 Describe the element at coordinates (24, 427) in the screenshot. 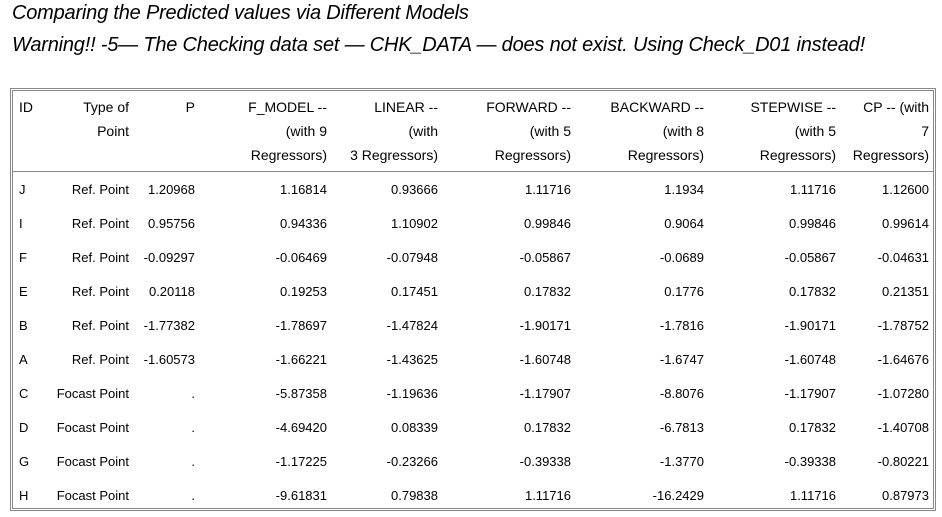

I see `table-cell: D` at that location.